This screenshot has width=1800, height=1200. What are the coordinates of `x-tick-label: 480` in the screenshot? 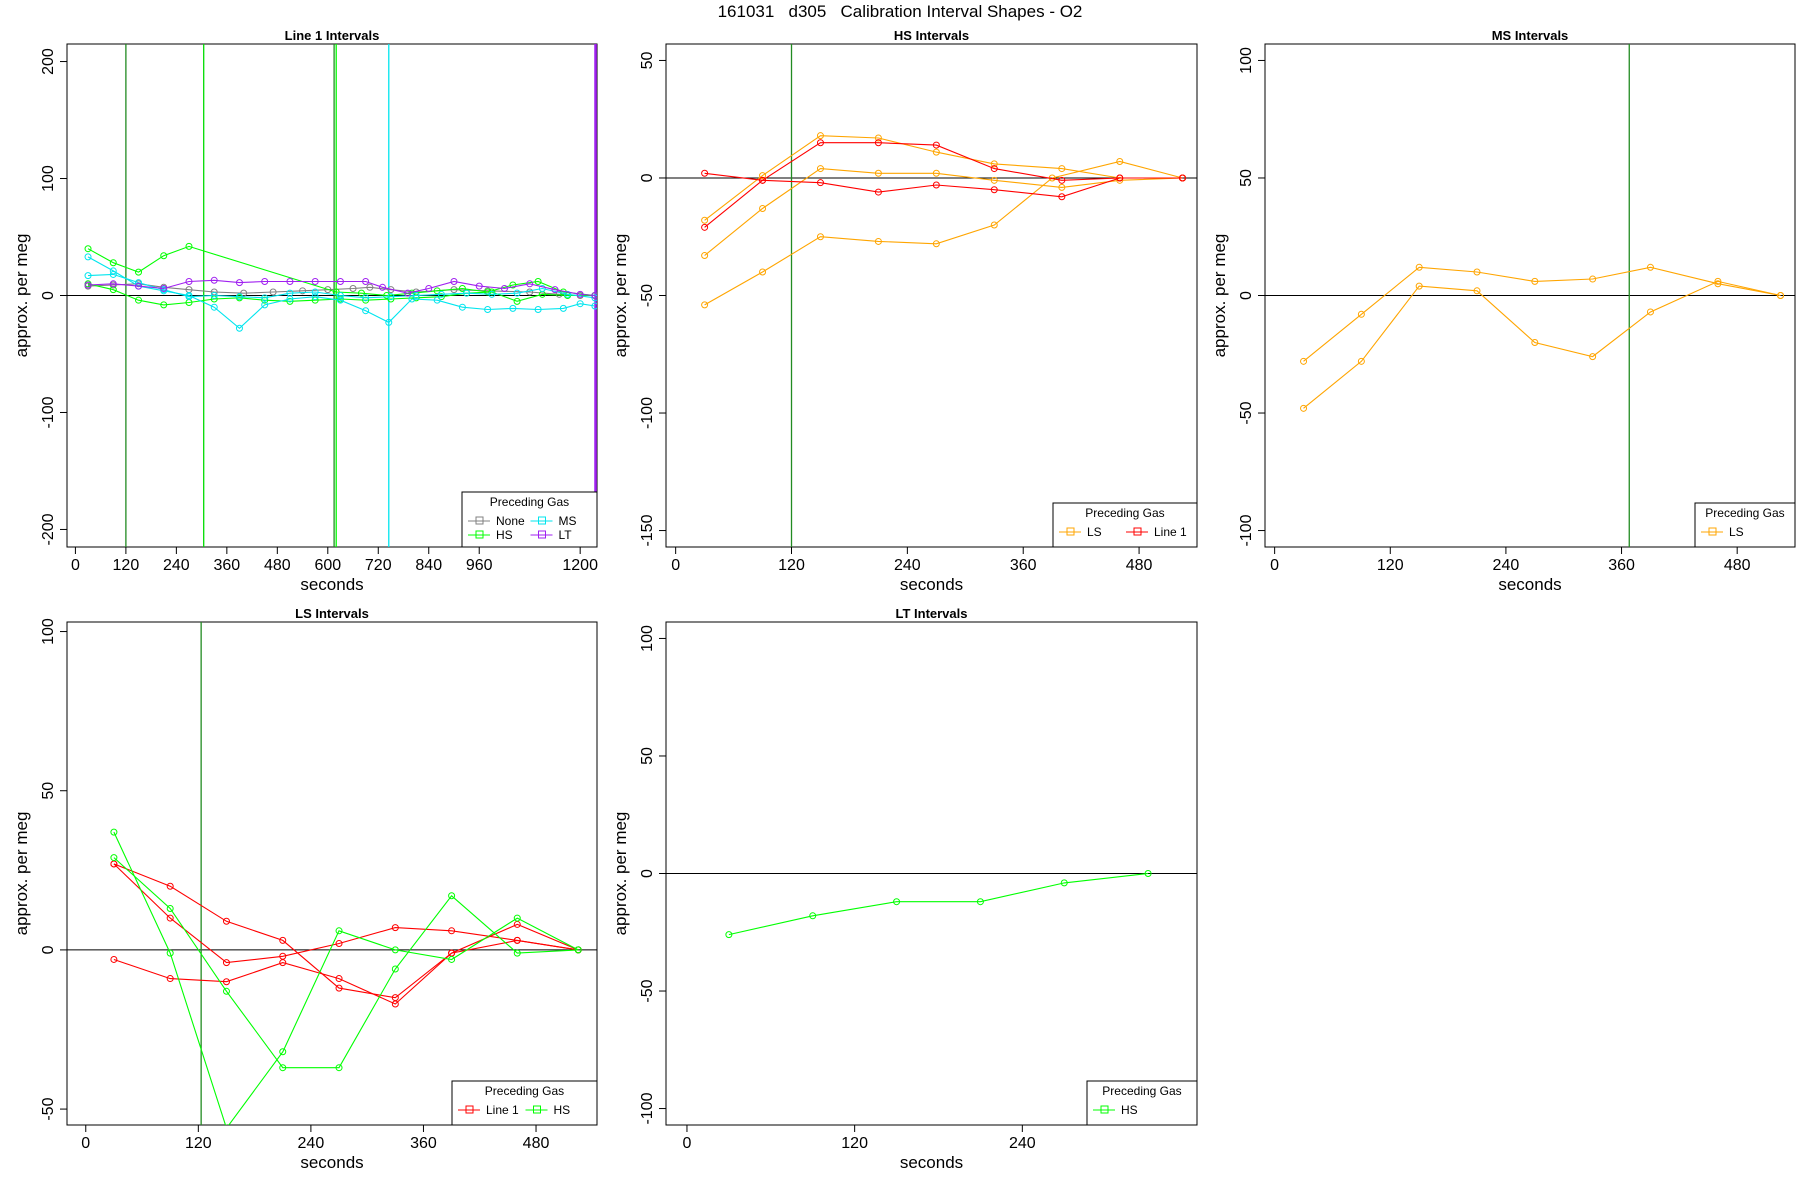 It's located at (536, 1143).